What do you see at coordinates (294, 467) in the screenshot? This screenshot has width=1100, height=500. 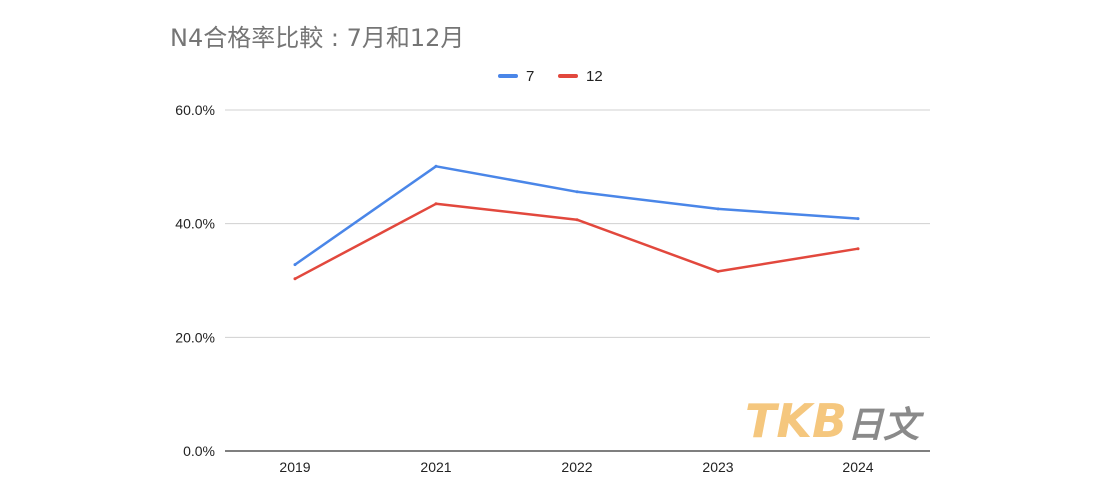 I see `x-tick-label: 2019` at bounding box center [294, 467].